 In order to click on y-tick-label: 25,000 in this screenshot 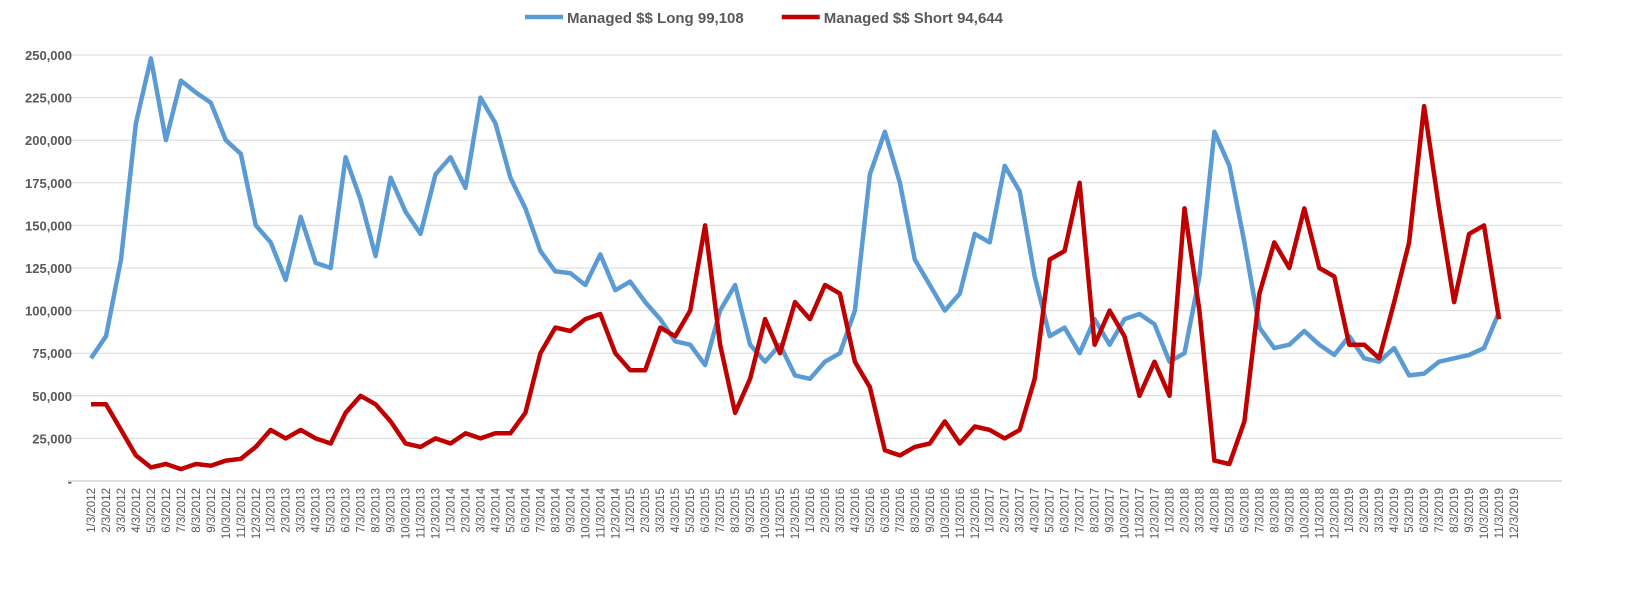, I will do `click(52, 438)`.